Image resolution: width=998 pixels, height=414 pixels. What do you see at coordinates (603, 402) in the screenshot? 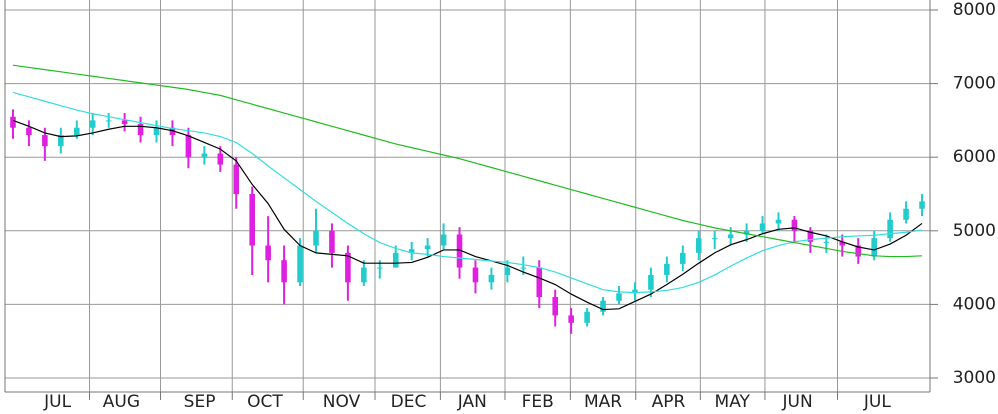
I see `x-tick-label: MAR` at bounding box center [603, 402].